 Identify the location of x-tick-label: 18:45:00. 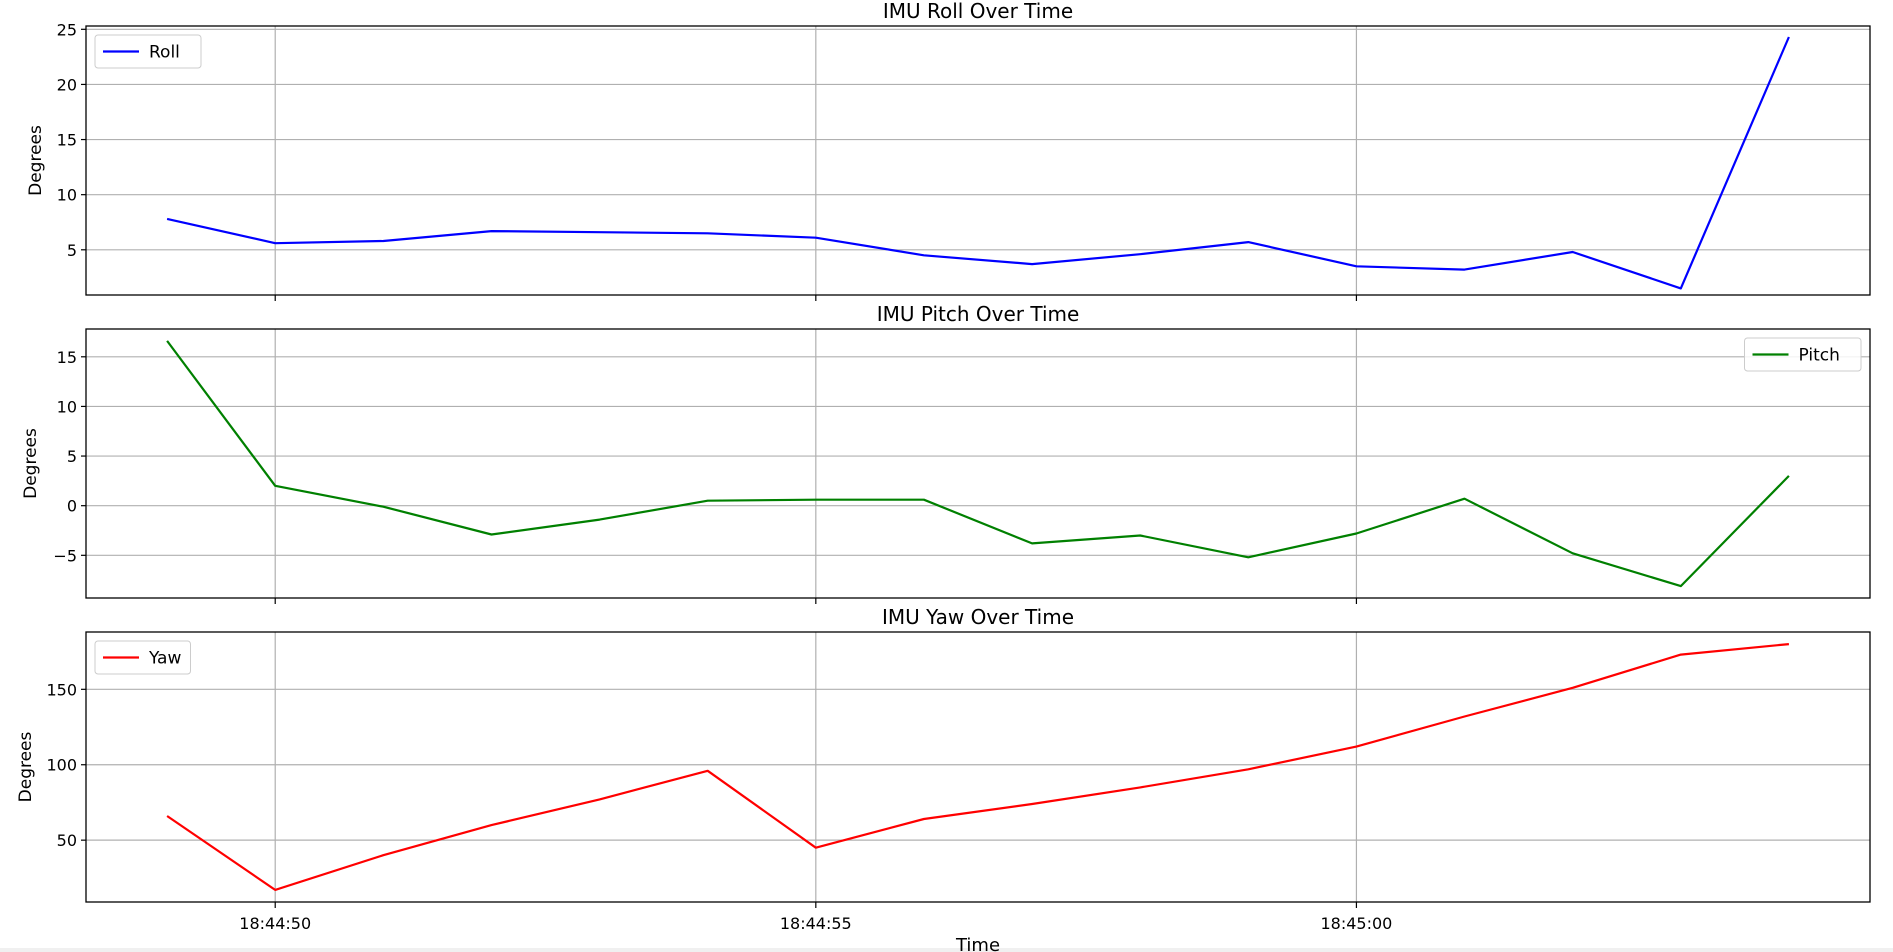
(1356, 923).